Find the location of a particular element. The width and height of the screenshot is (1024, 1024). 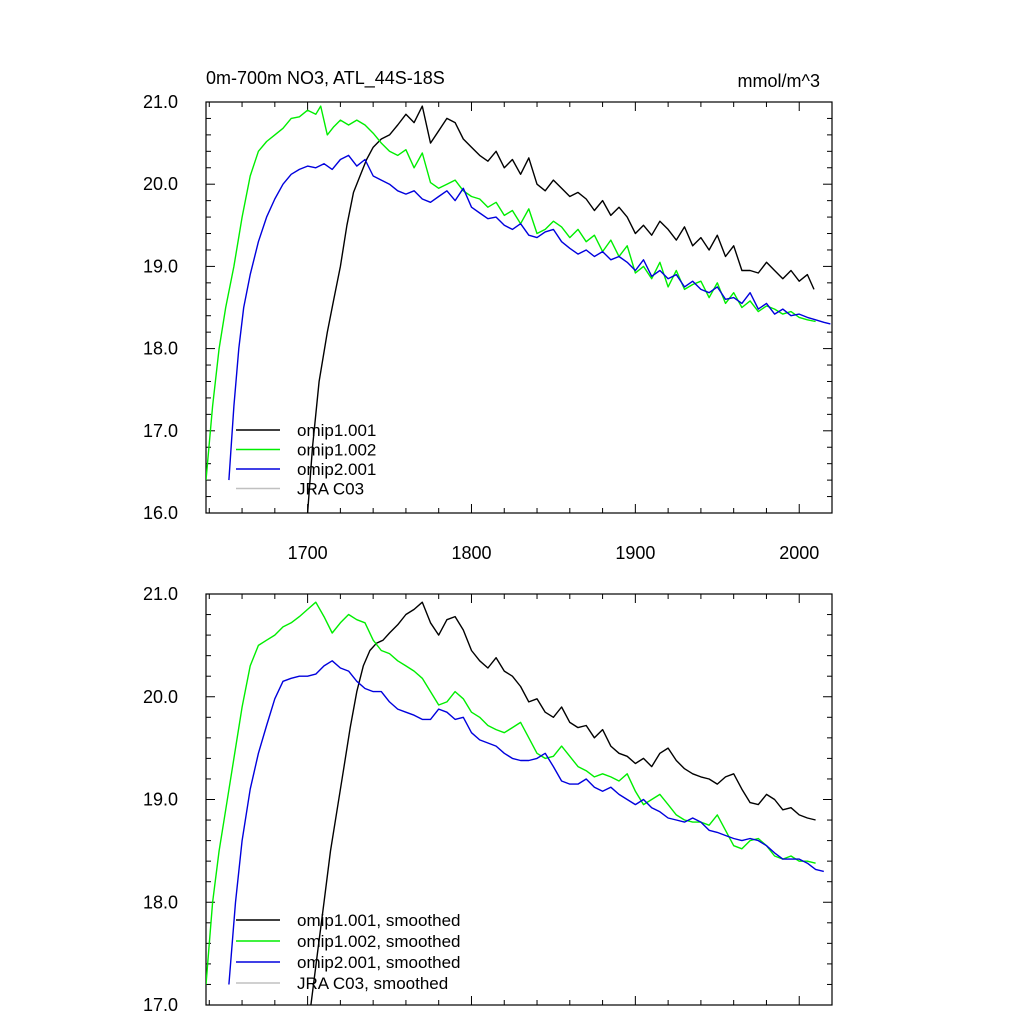

units-label: mmol/m^3 is located at coordinates (779, 81).